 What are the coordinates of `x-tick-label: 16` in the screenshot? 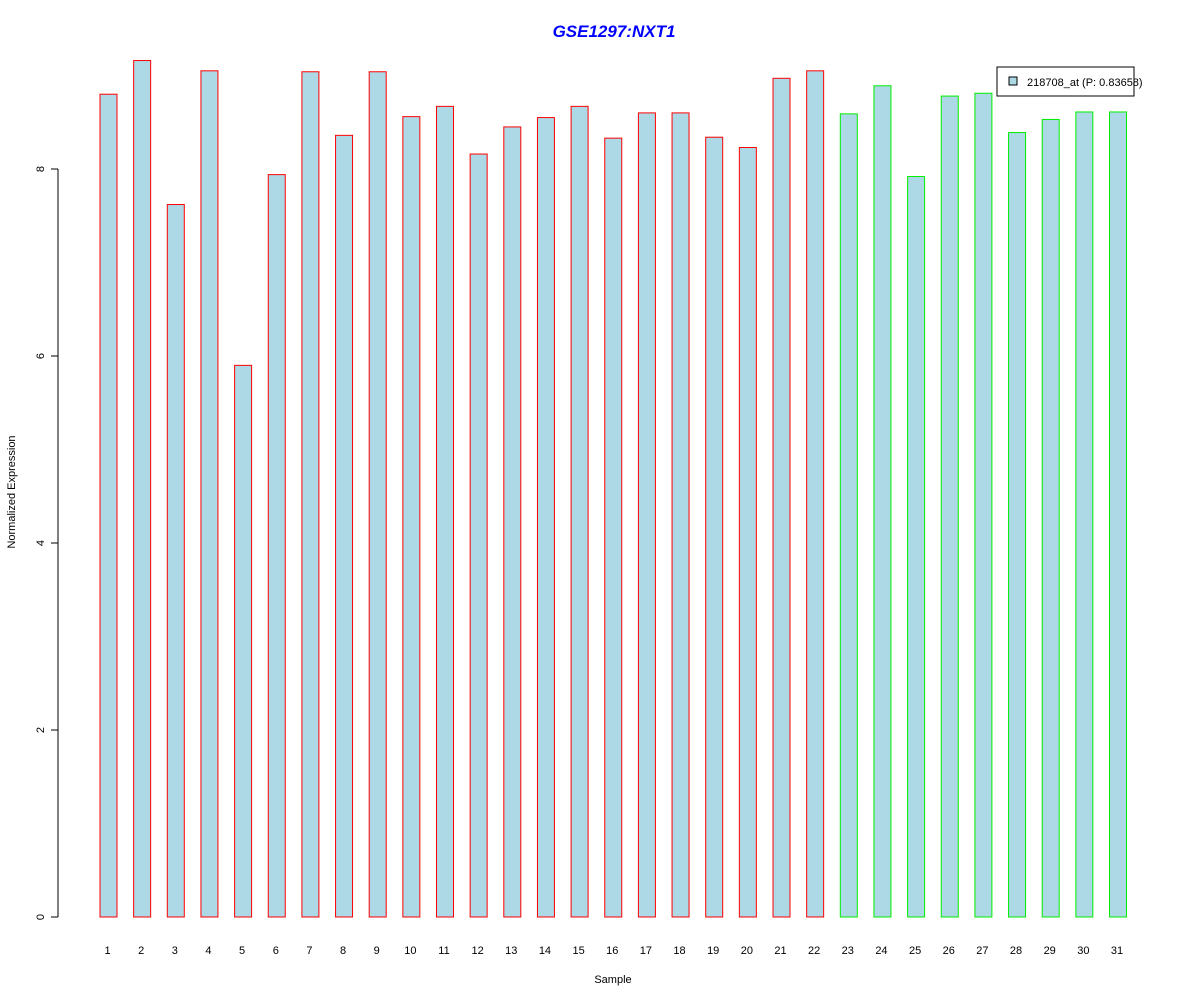 It's located at (612, 951).